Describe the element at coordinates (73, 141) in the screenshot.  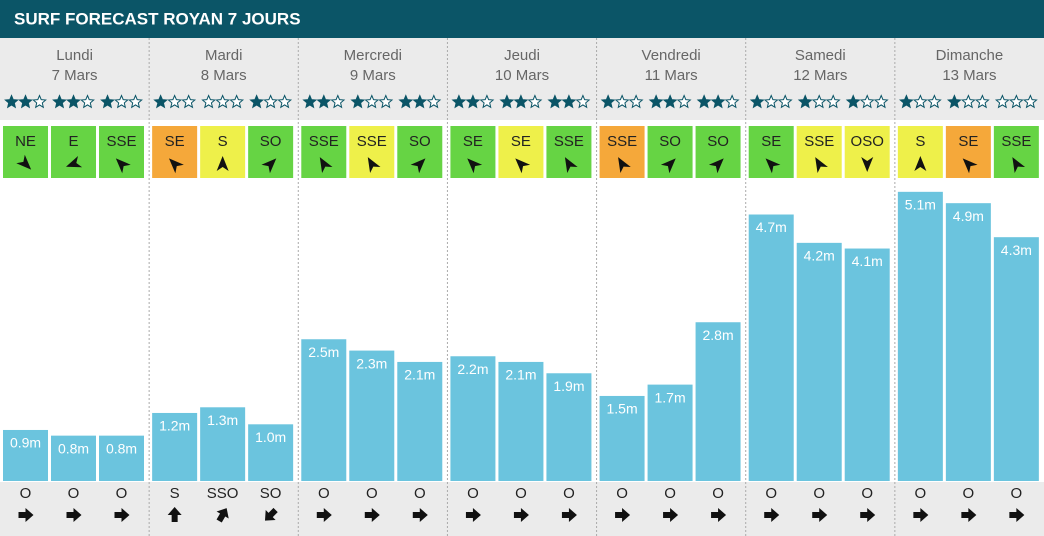
I see `wind-direction: E` at that location.